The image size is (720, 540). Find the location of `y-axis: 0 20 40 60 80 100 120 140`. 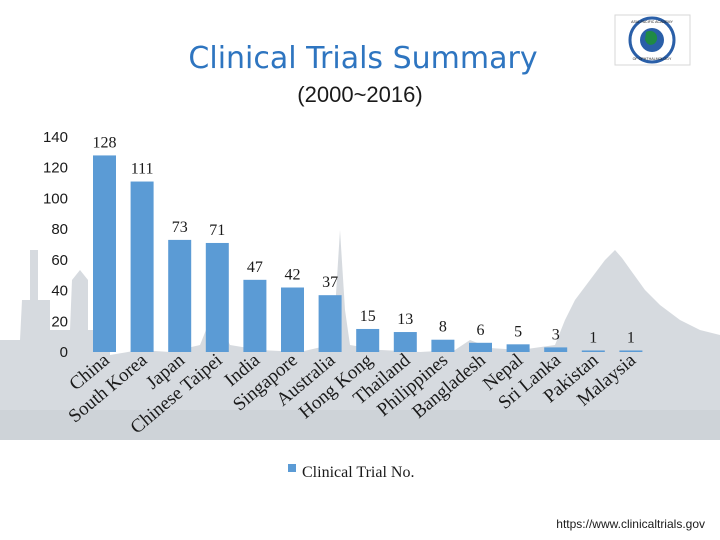

y-axis: 0 20 40 60 80 100 120 140 is located at coordinates (55, 245).